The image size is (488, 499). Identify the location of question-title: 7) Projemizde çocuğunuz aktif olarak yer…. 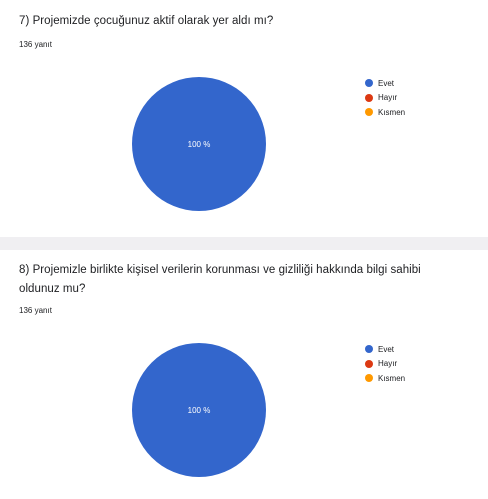
(146, 21).